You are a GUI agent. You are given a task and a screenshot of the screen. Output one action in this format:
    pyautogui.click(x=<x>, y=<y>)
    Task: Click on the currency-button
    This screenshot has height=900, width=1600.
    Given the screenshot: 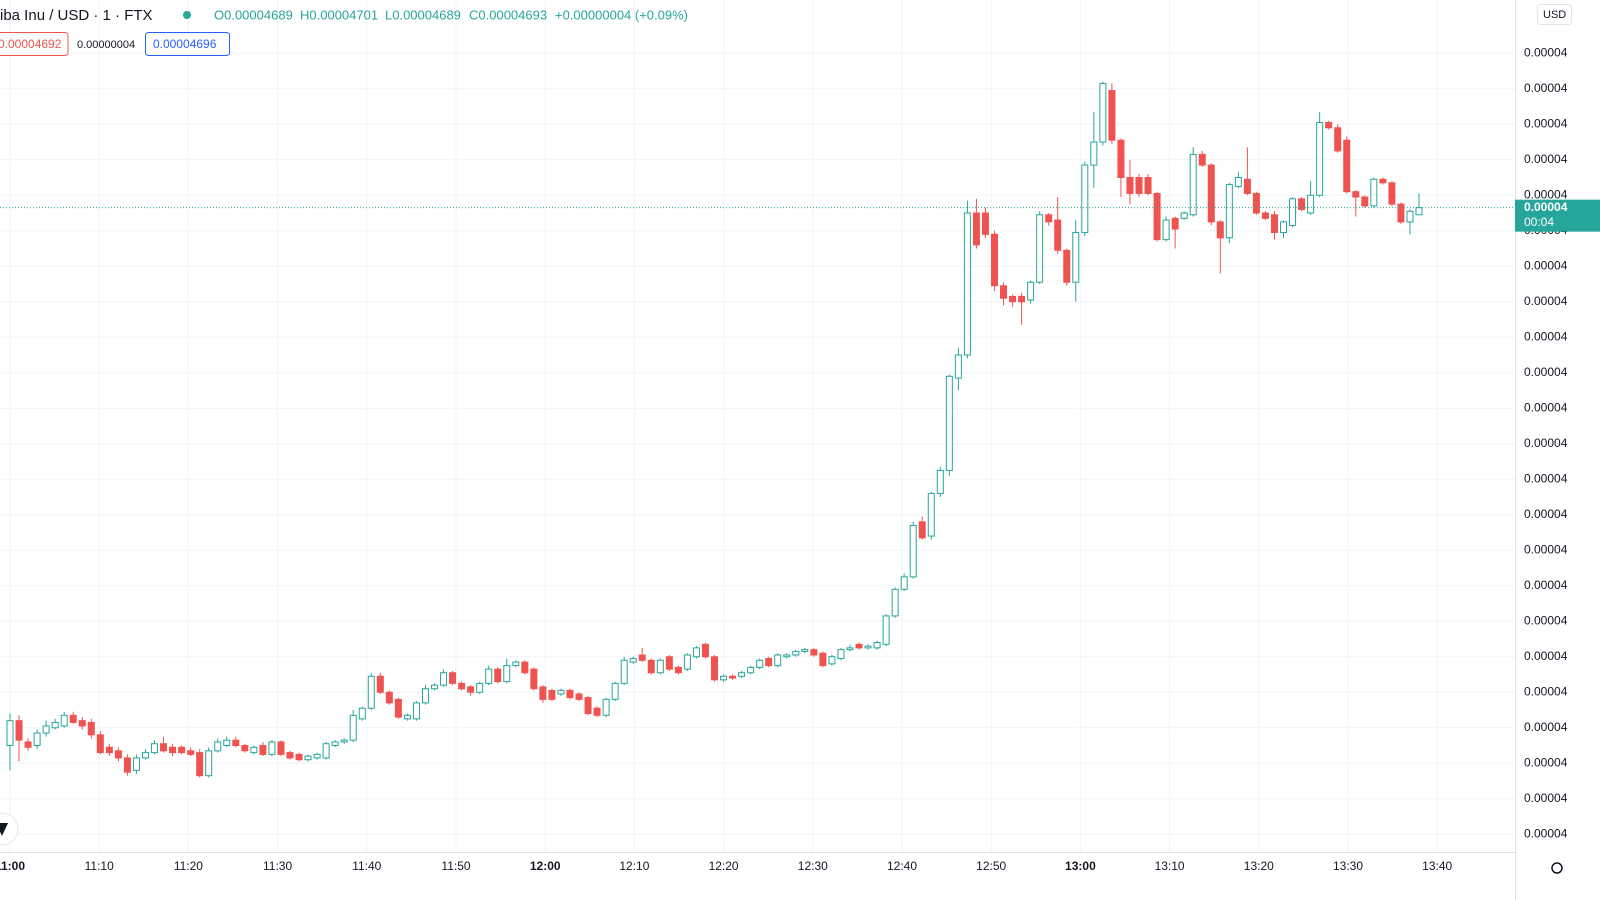 What is the action you would take?
    pyautogui.click(x=1554, y=14)
    